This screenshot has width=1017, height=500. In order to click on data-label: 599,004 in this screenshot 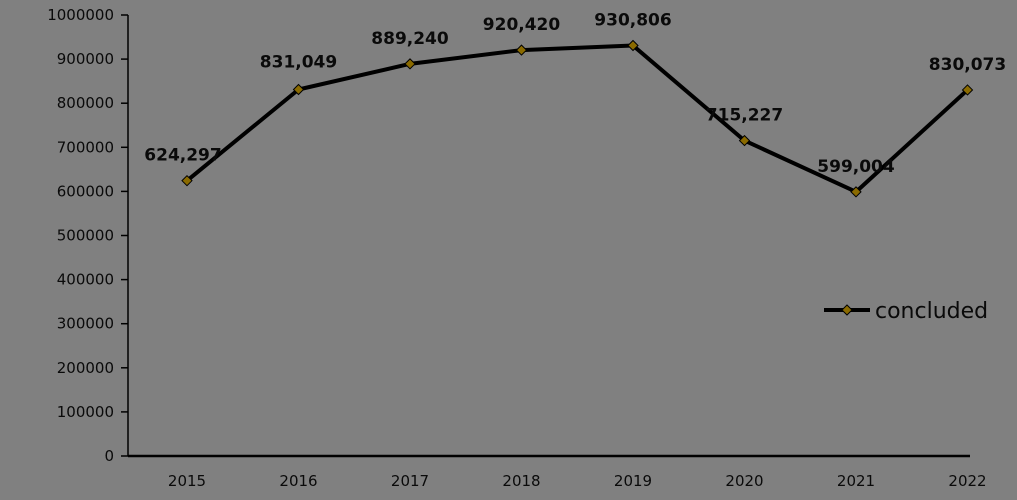, I will do `click(856, 167)`.